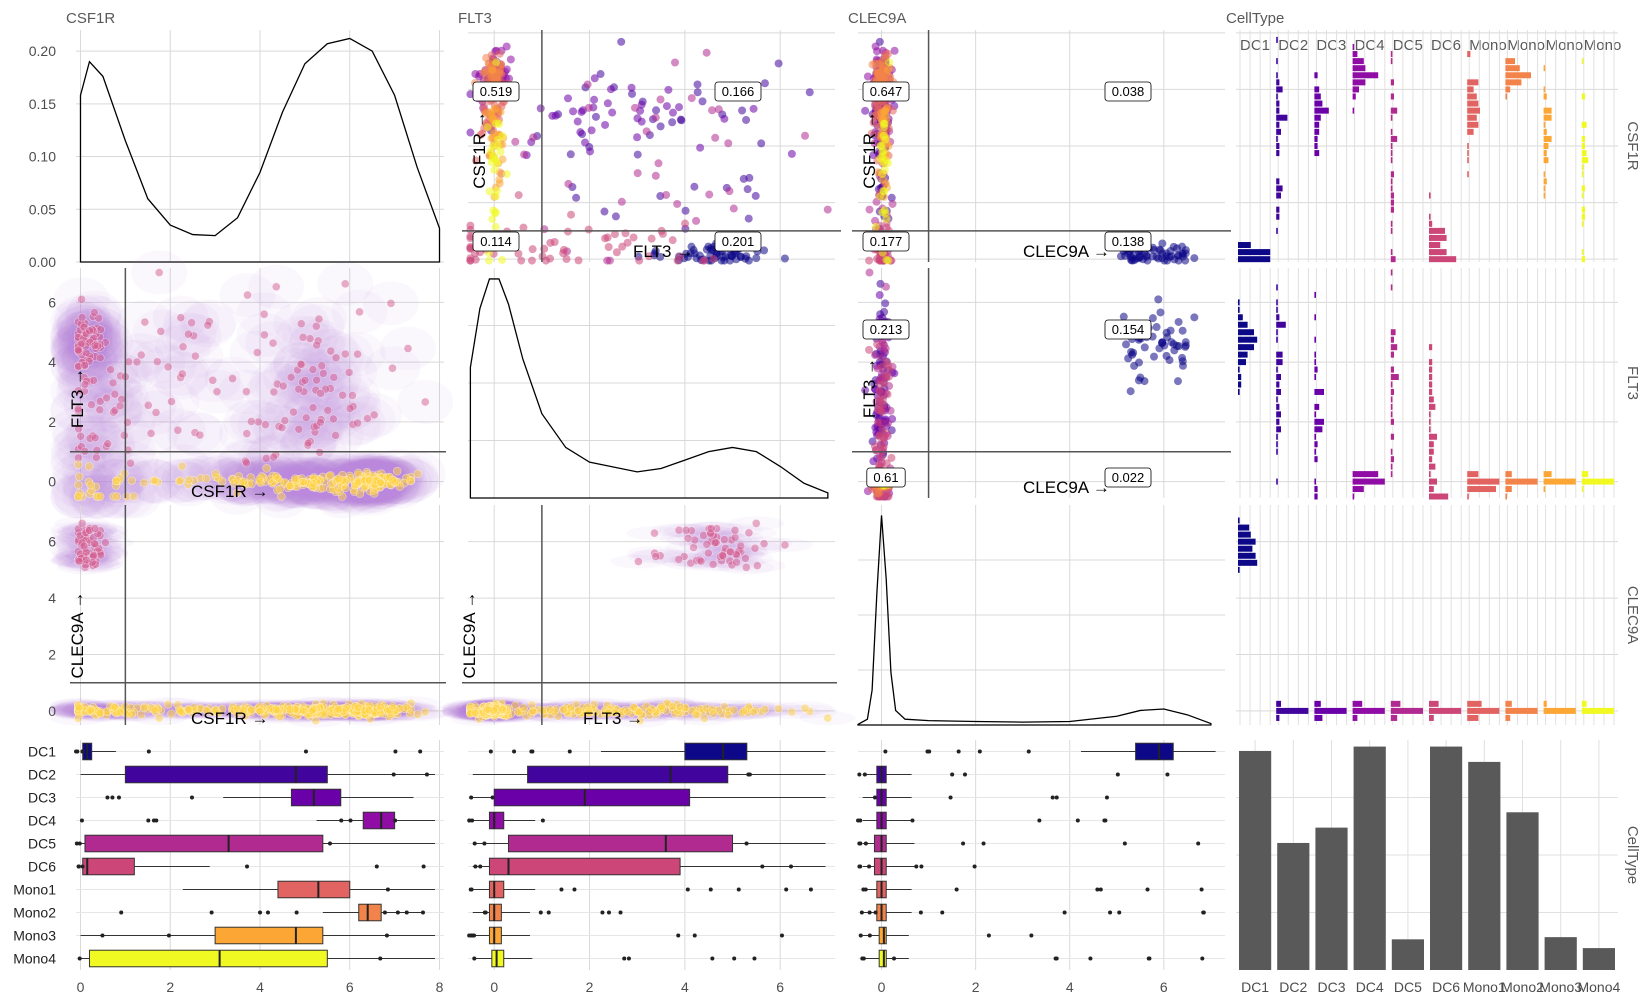  I want to click on facet-strip-label: DC3, so click(1331, 45).